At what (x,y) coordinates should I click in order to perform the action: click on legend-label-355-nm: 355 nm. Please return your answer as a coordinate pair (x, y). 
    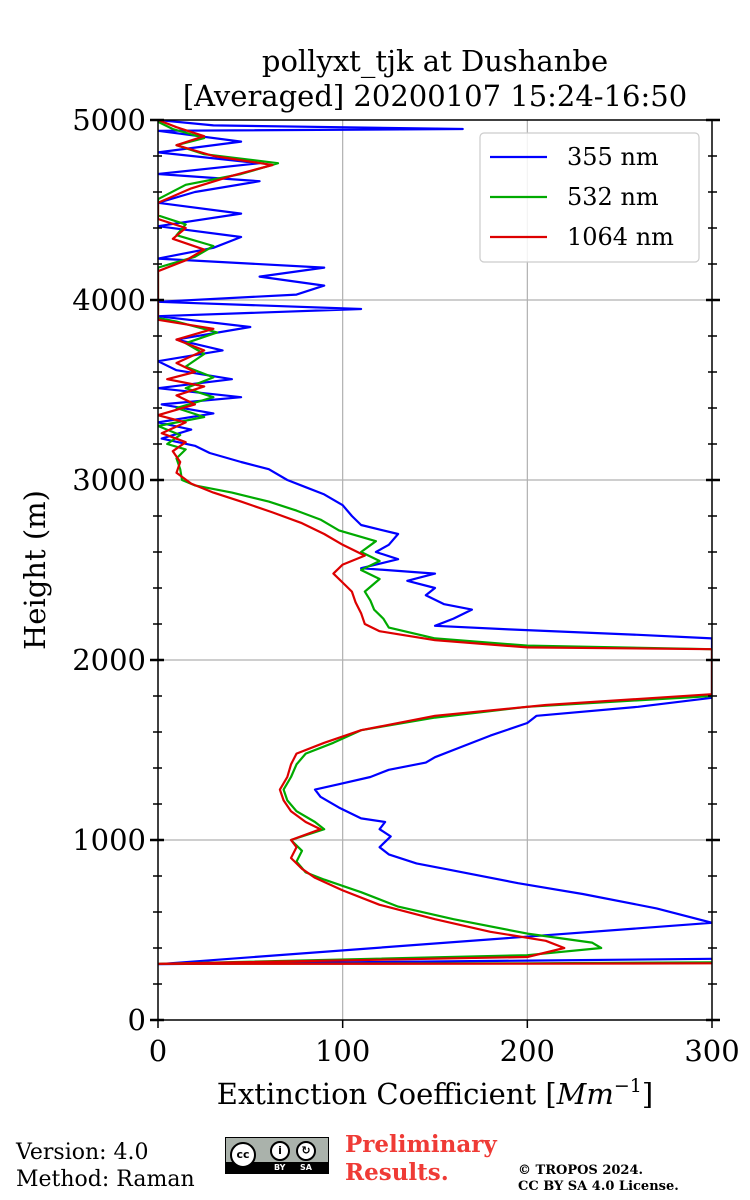
    Looking at the image, I should click on (613, 157).